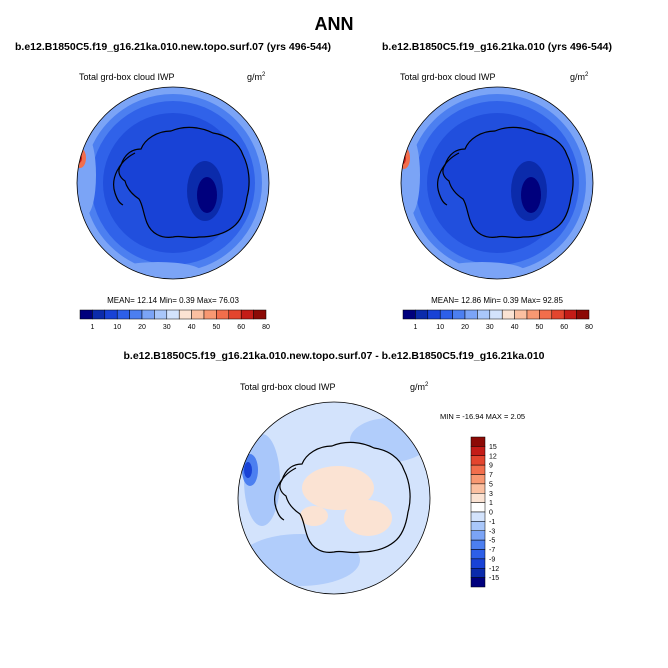  Describe the element at coordinates (494, 578) in the screenshot. I see `colorbar-difference-tick-label: -15` at that location.